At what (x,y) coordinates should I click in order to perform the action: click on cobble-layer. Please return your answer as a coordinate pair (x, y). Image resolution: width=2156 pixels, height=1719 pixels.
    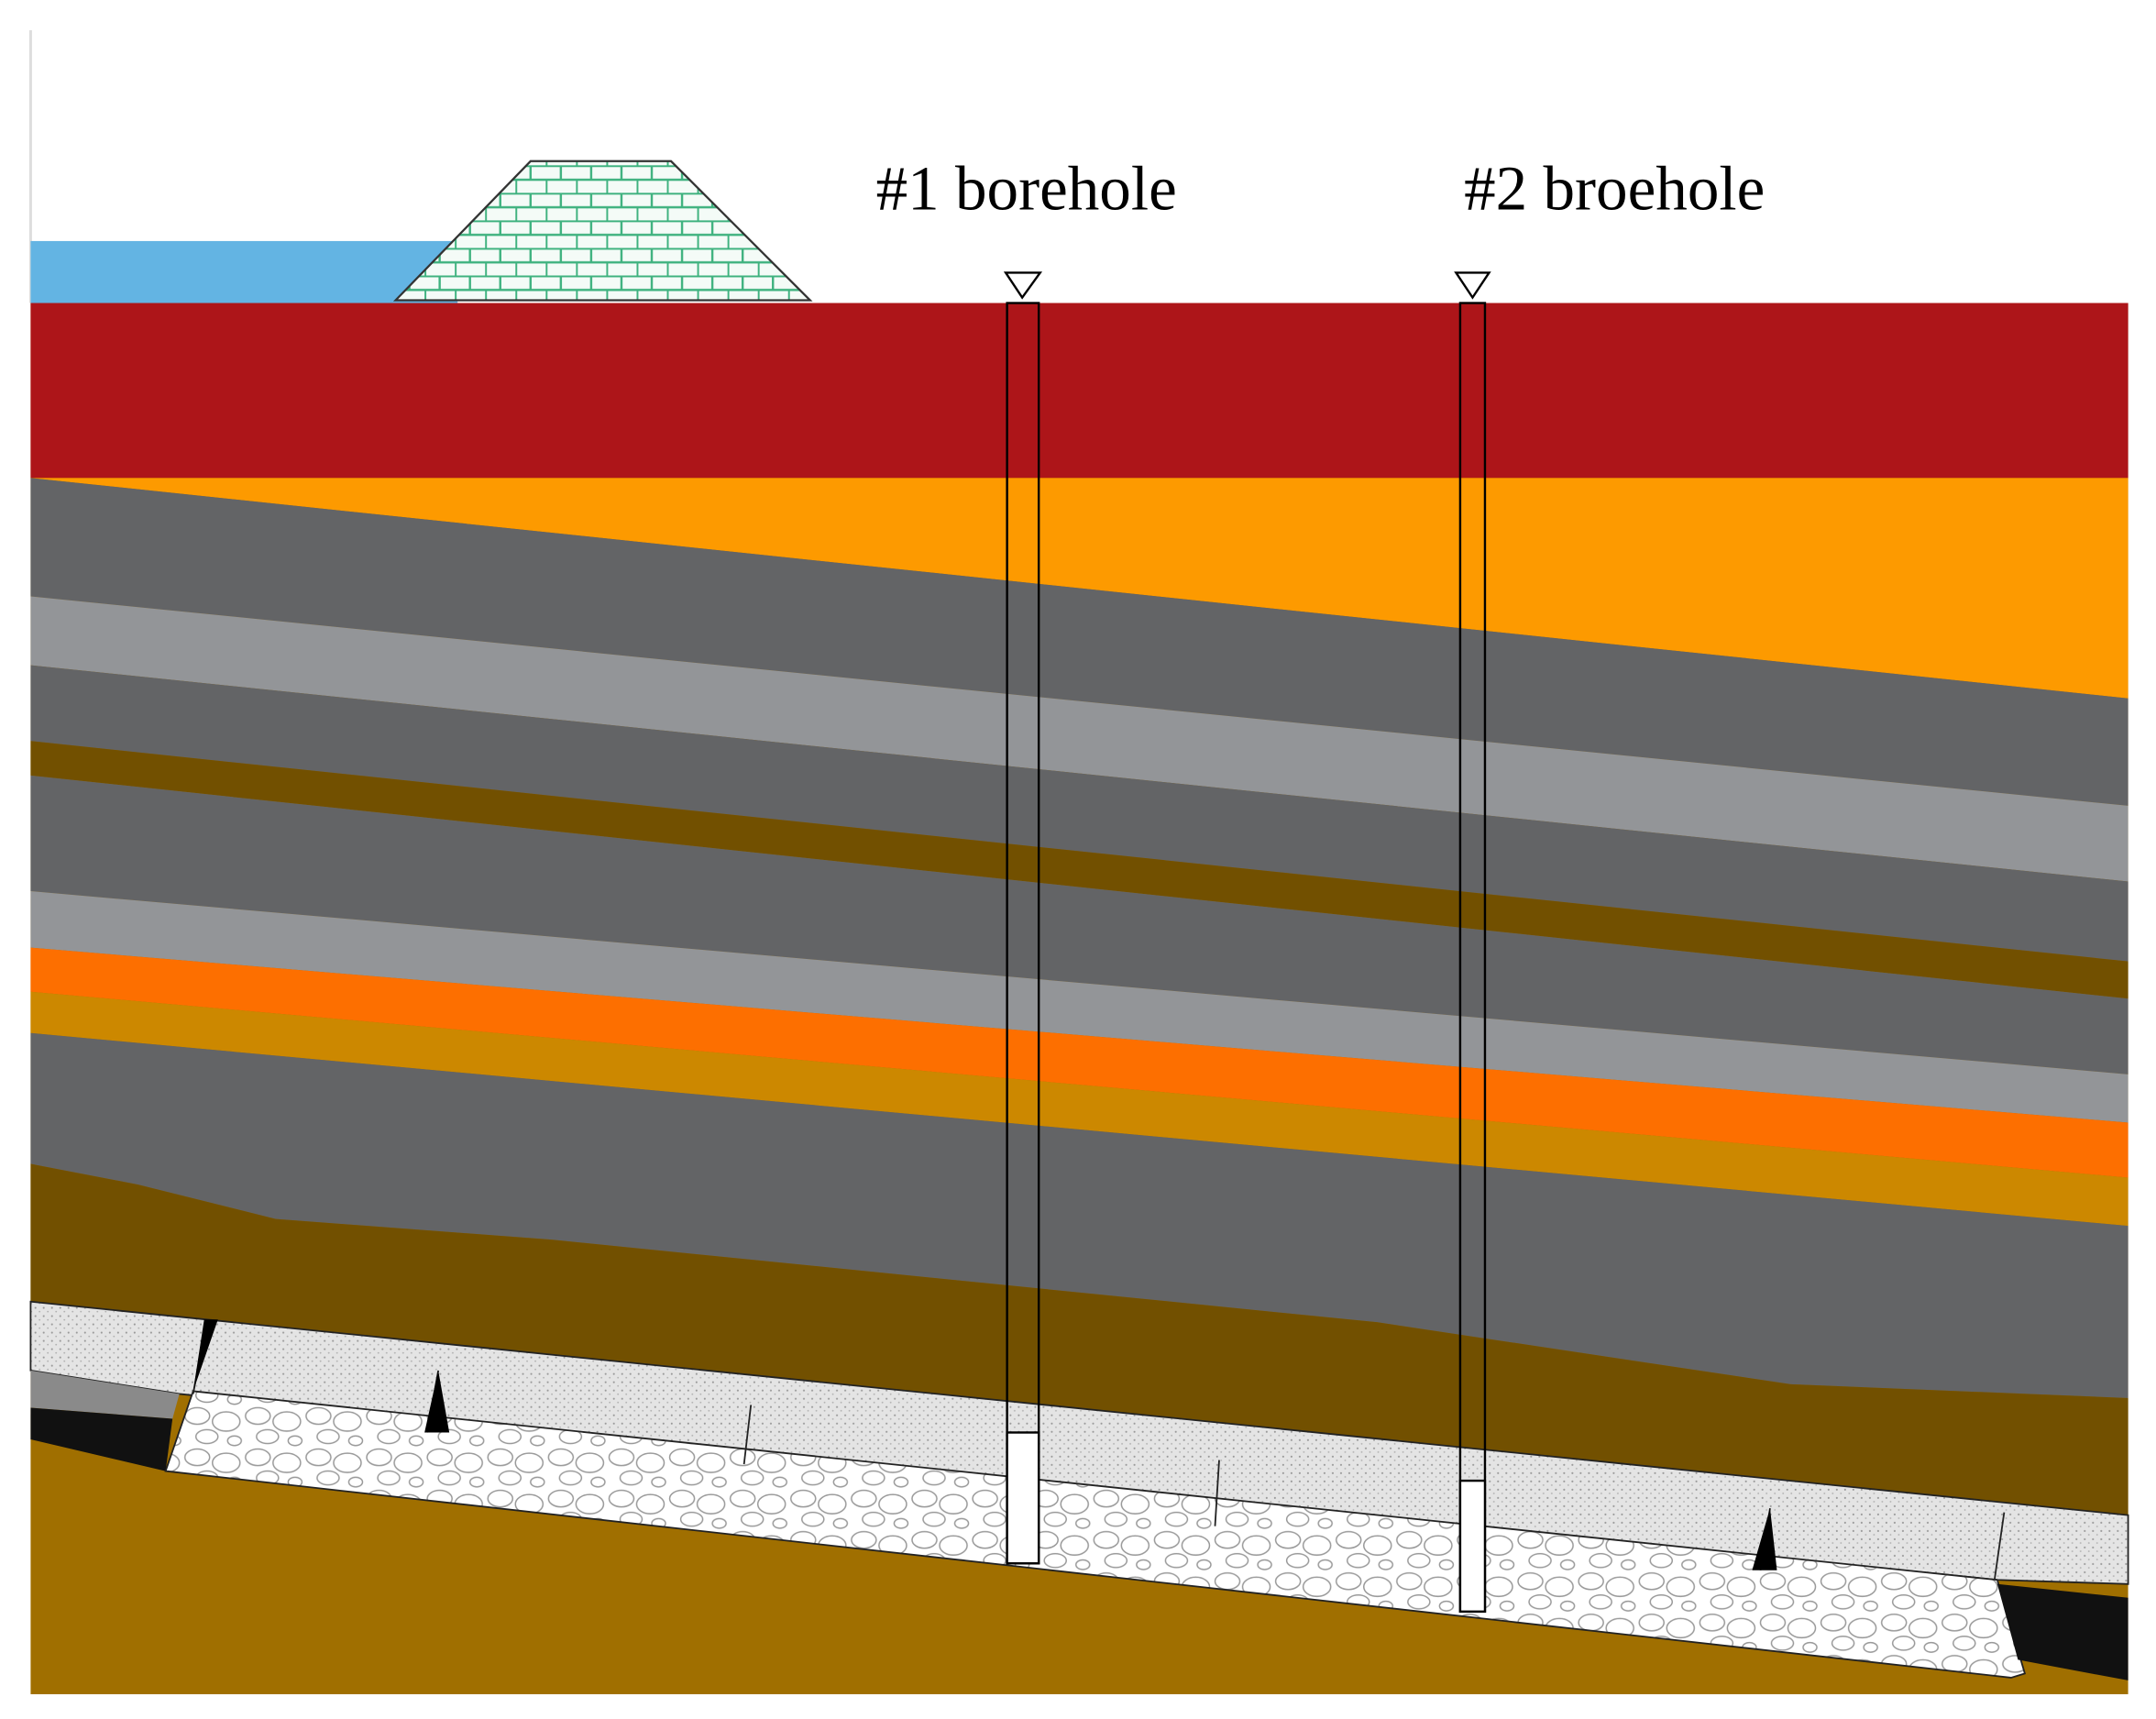
    Looking at the image, I should click on (1095, 1534).